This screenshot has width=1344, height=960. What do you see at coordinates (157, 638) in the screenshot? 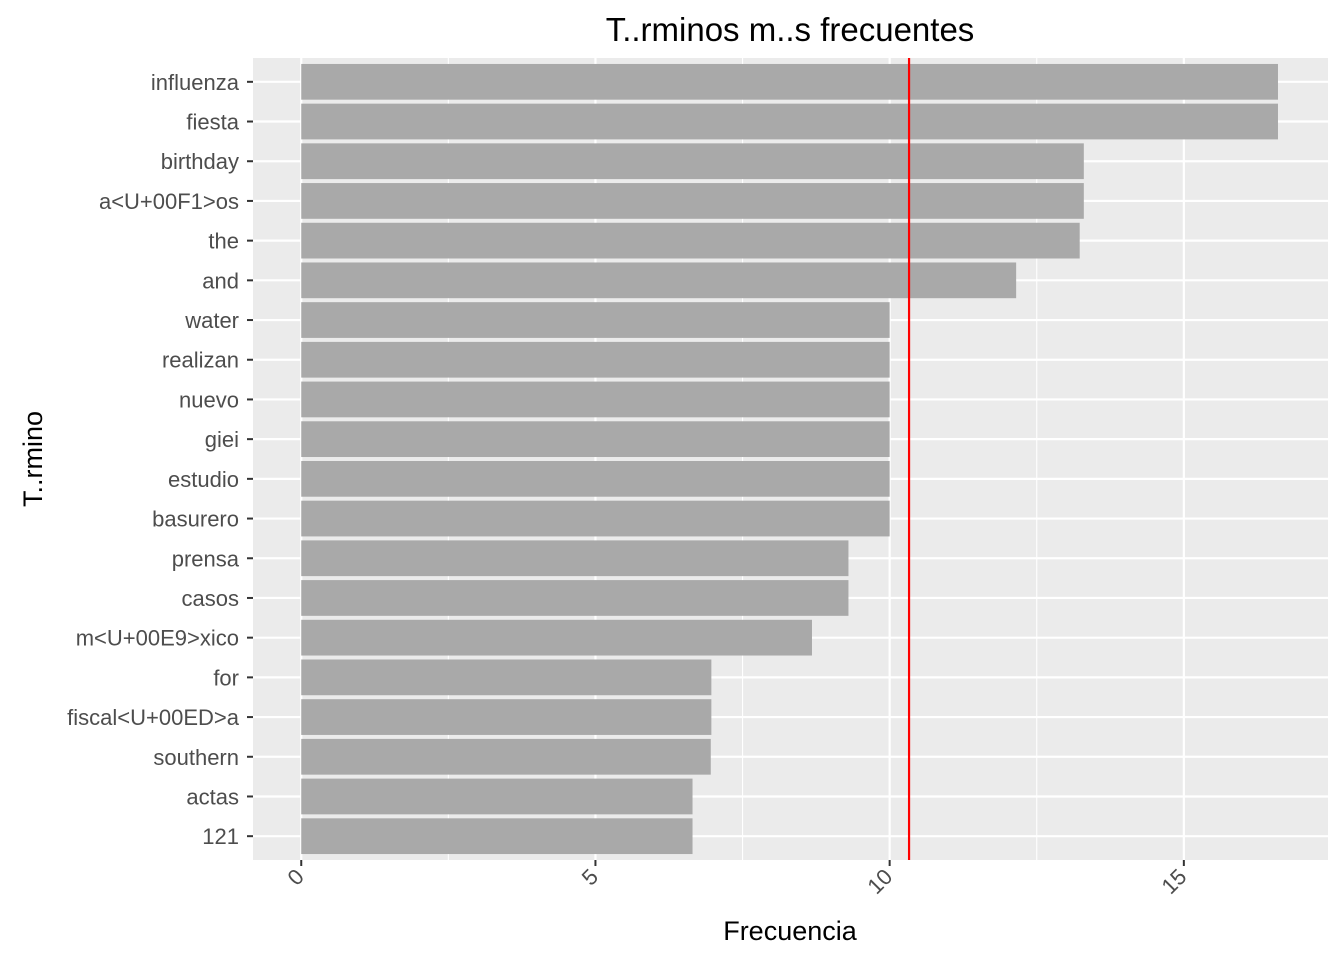
I see `y-tick-label: m<U+00E9>xico` at bounding box center [157, 638].